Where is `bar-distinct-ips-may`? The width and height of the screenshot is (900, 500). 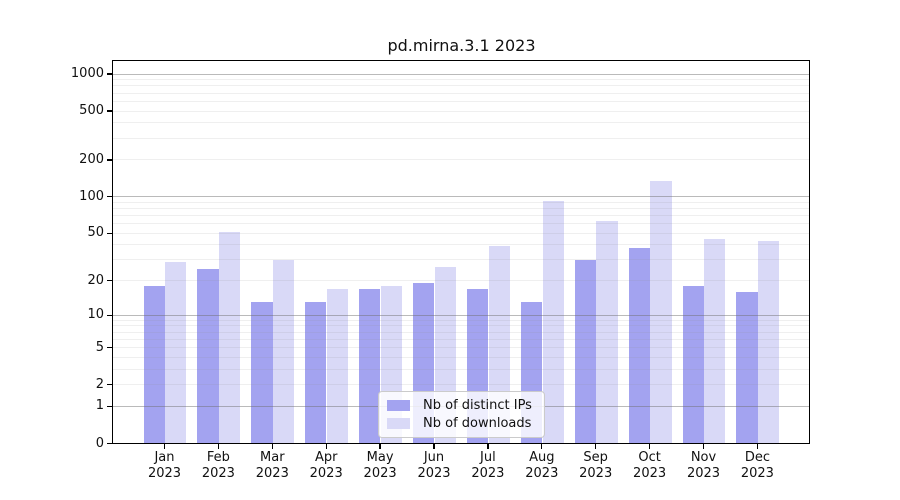
bar-distinct-ips-may is located at coordinates (370, 366).